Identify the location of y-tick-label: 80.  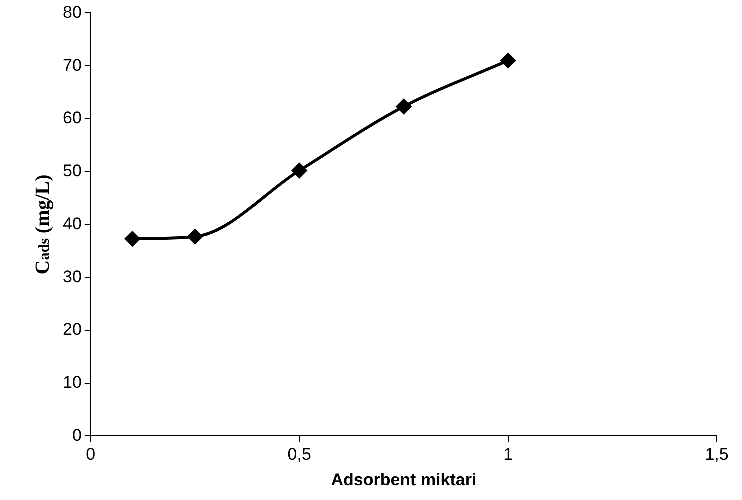
(72, 12).